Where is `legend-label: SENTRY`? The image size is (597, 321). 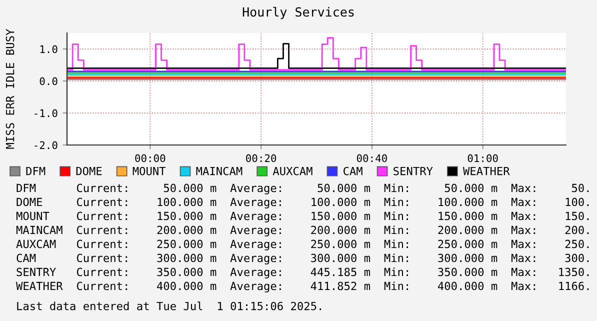
legend-label: SENTRY is located at coordinates (413, 171).